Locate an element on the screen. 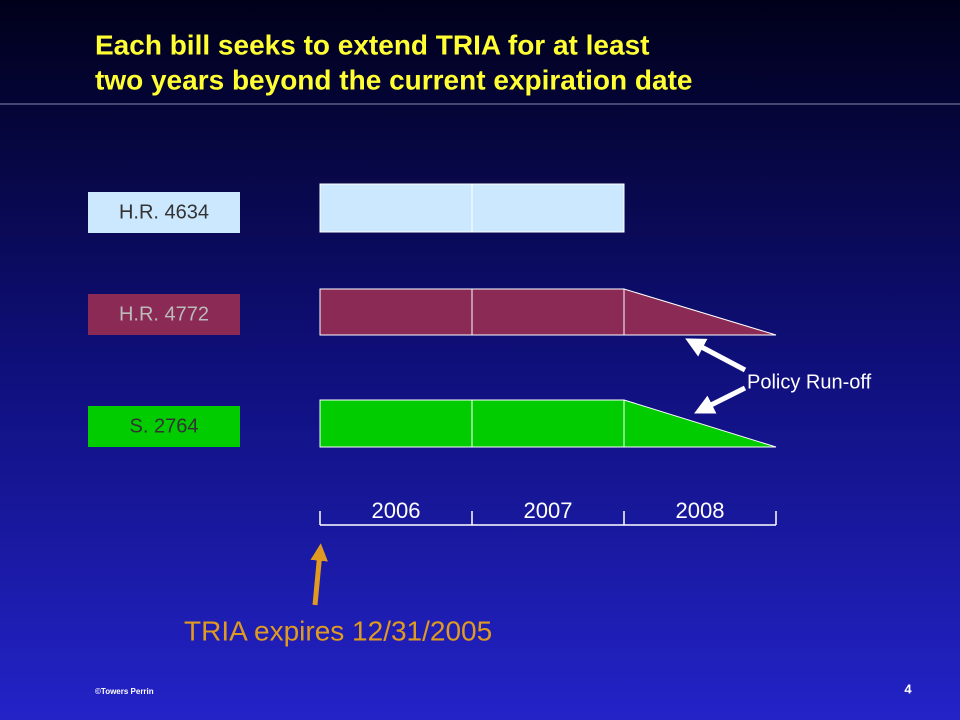  copyright: ©Towers Perrin is located at coordinates (124, 691).